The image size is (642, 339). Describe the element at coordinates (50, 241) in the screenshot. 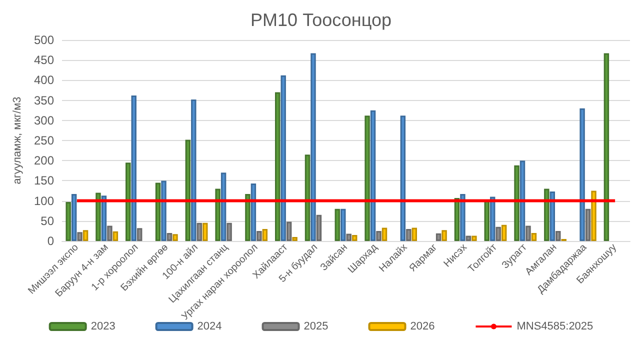

I see `y-tick-label: 0` at that location.